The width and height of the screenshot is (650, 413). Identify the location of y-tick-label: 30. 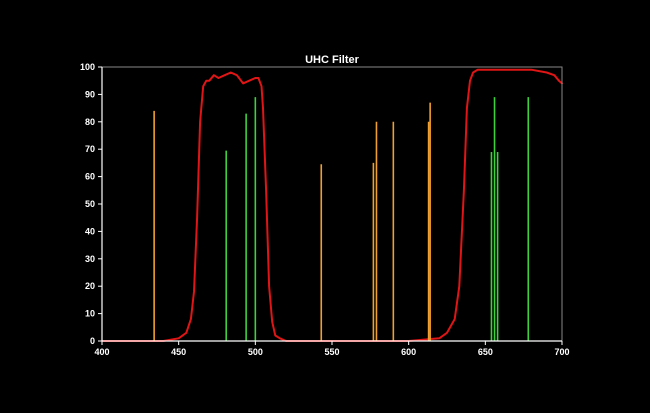
(90, 259).